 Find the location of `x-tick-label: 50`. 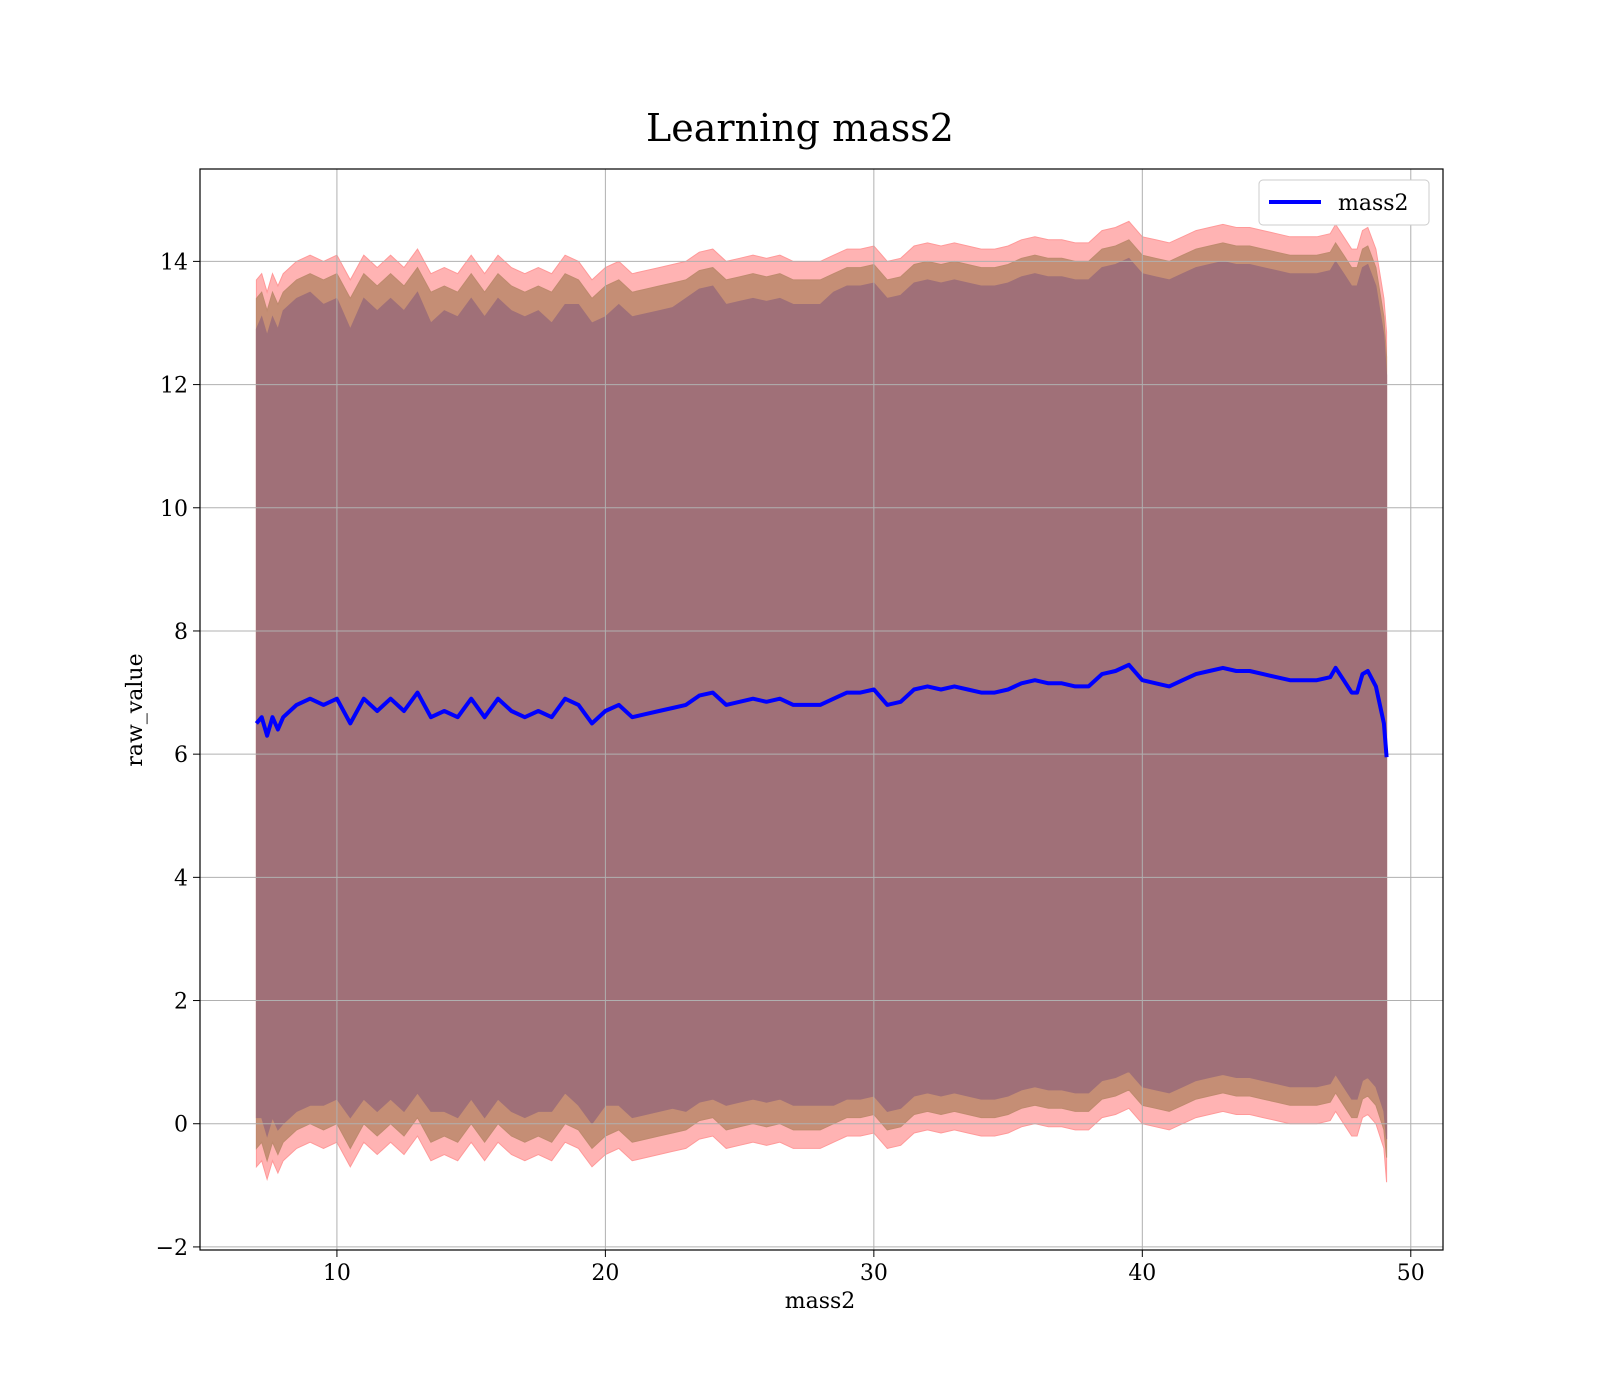

x-tick-label: 50 is located at coordinates (1411, 1273).